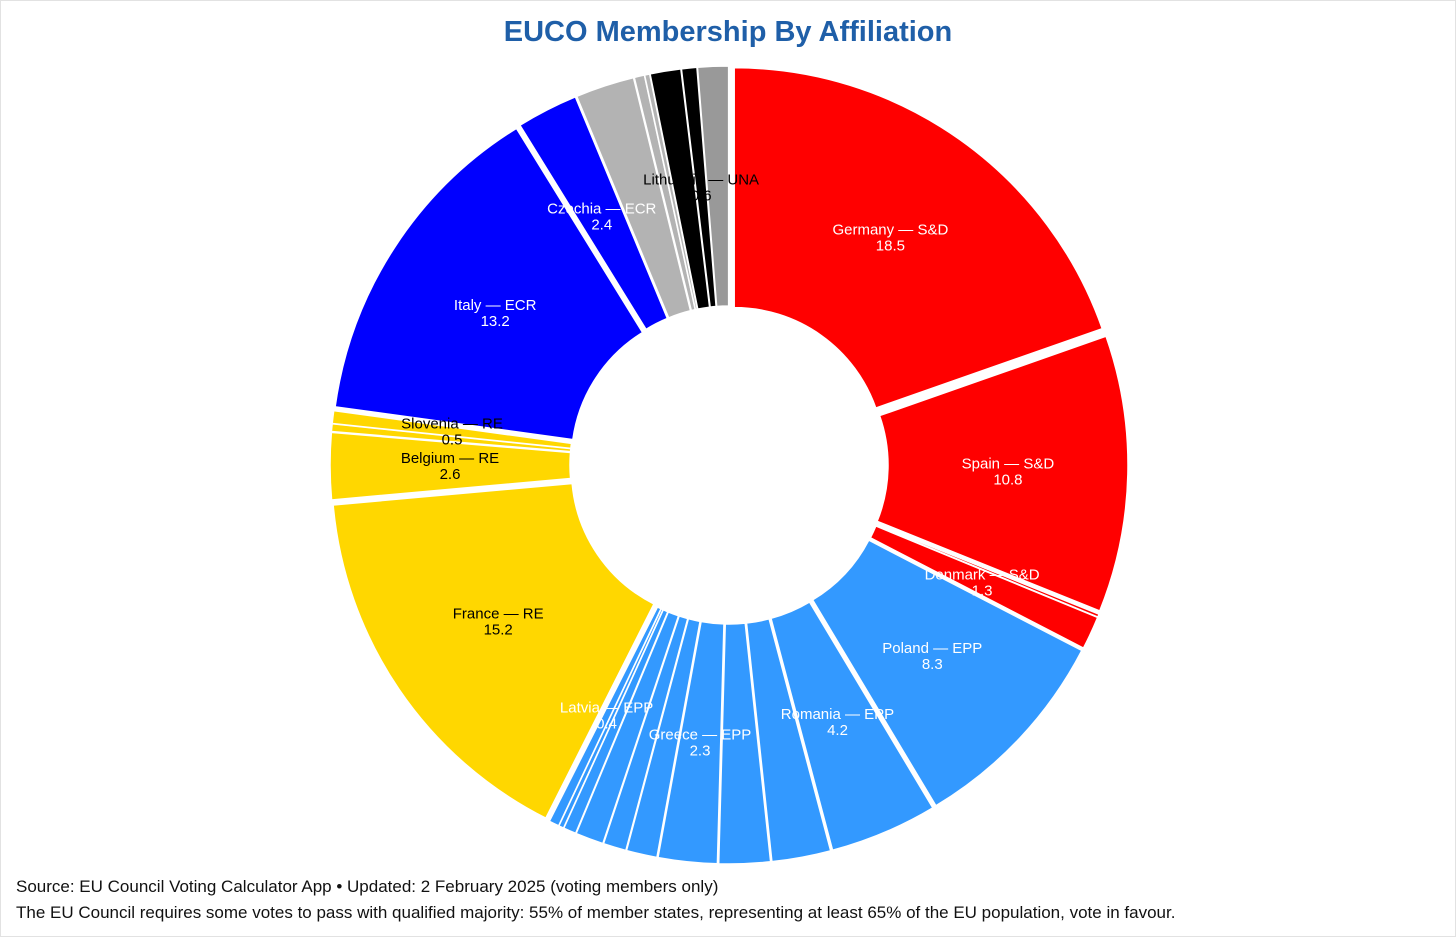 This screenshot has width=1456, height=937. I want to click on slice-value-latvia-epp: 0.4, so click(606, 724).